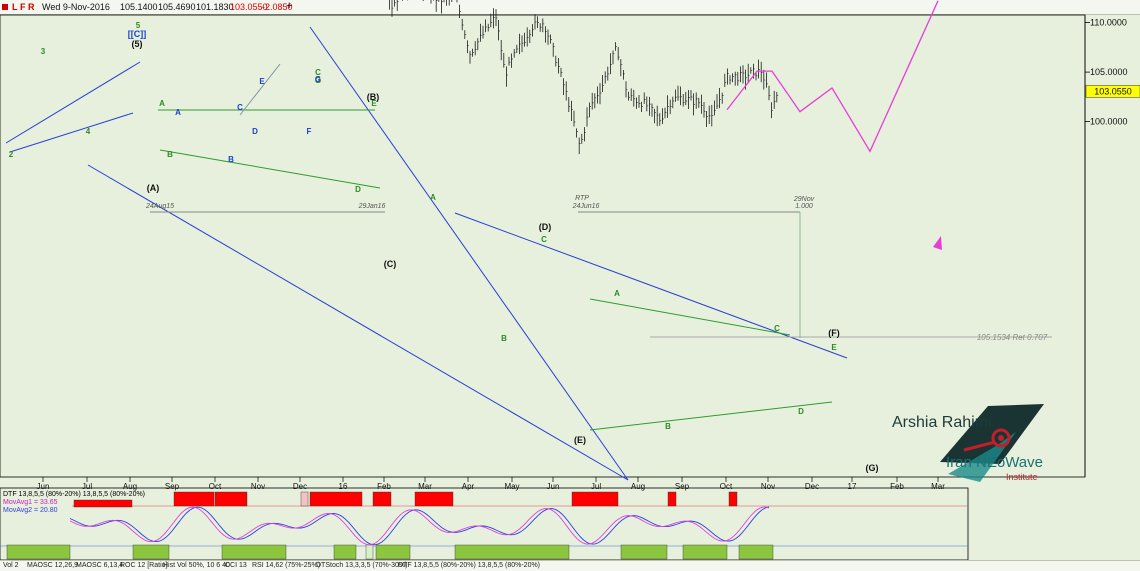  What do you see at coordinates (586, 206) in the screenshot?
I see `chart-annotation: 24Jun16` at bounding box center [586, 206].